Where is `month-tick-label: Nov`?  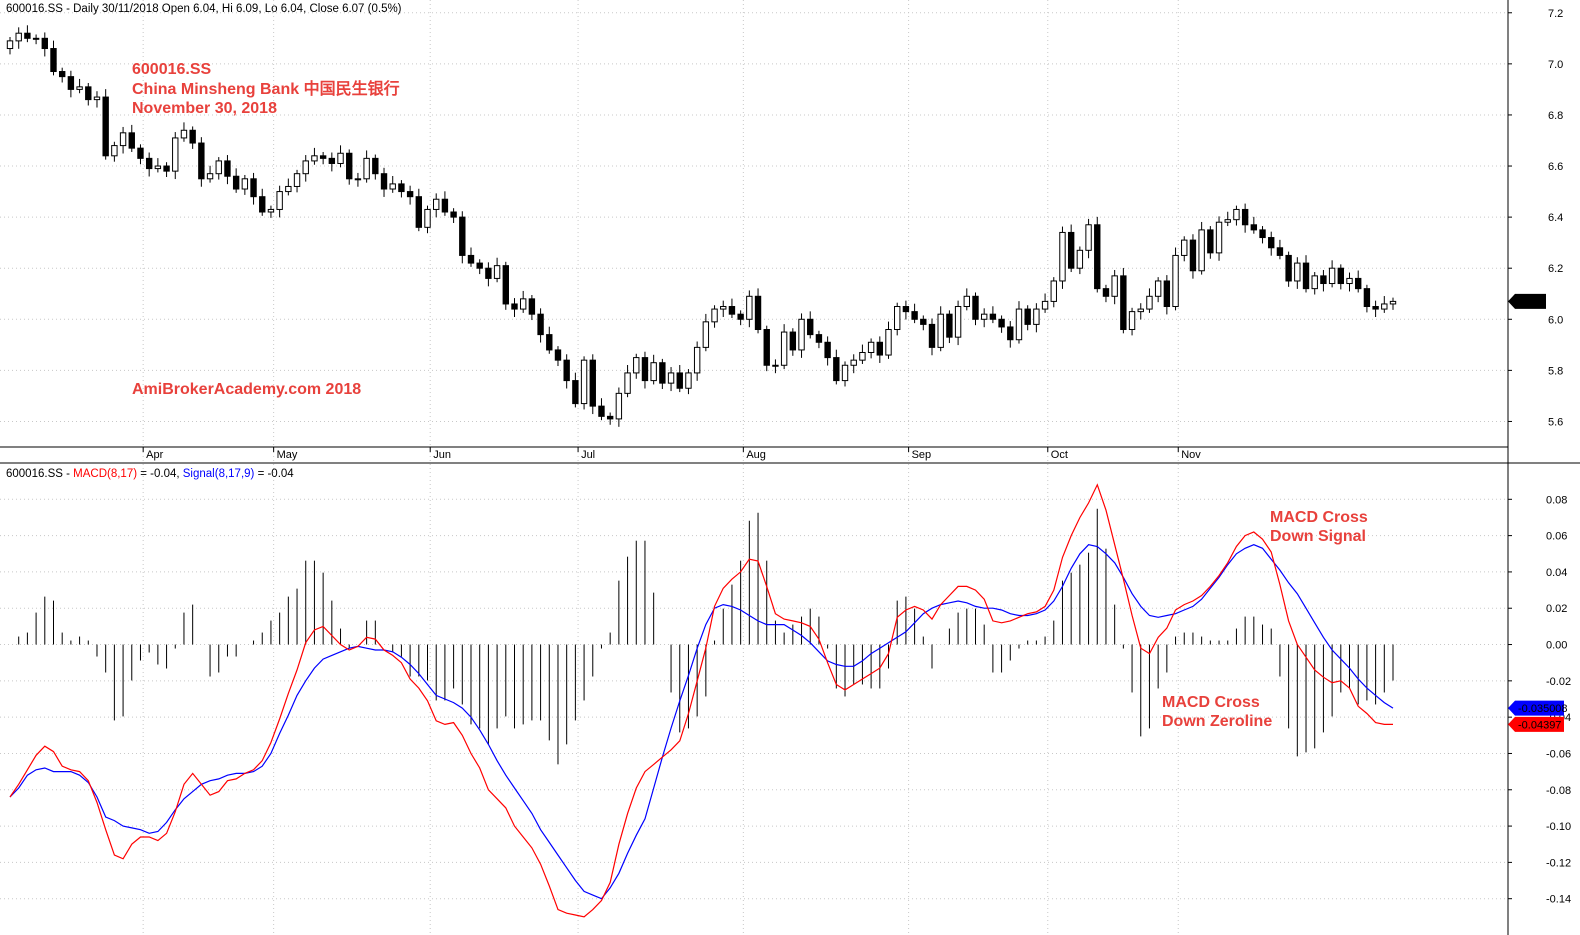
month-tick-label: Nov is located at coordinates (1191, 455).